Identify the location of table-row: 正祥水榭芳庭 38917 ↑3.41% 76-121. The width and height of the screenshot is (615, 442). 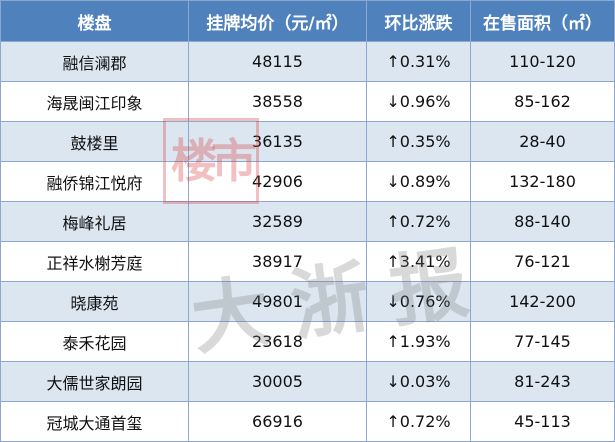
(307, 261).